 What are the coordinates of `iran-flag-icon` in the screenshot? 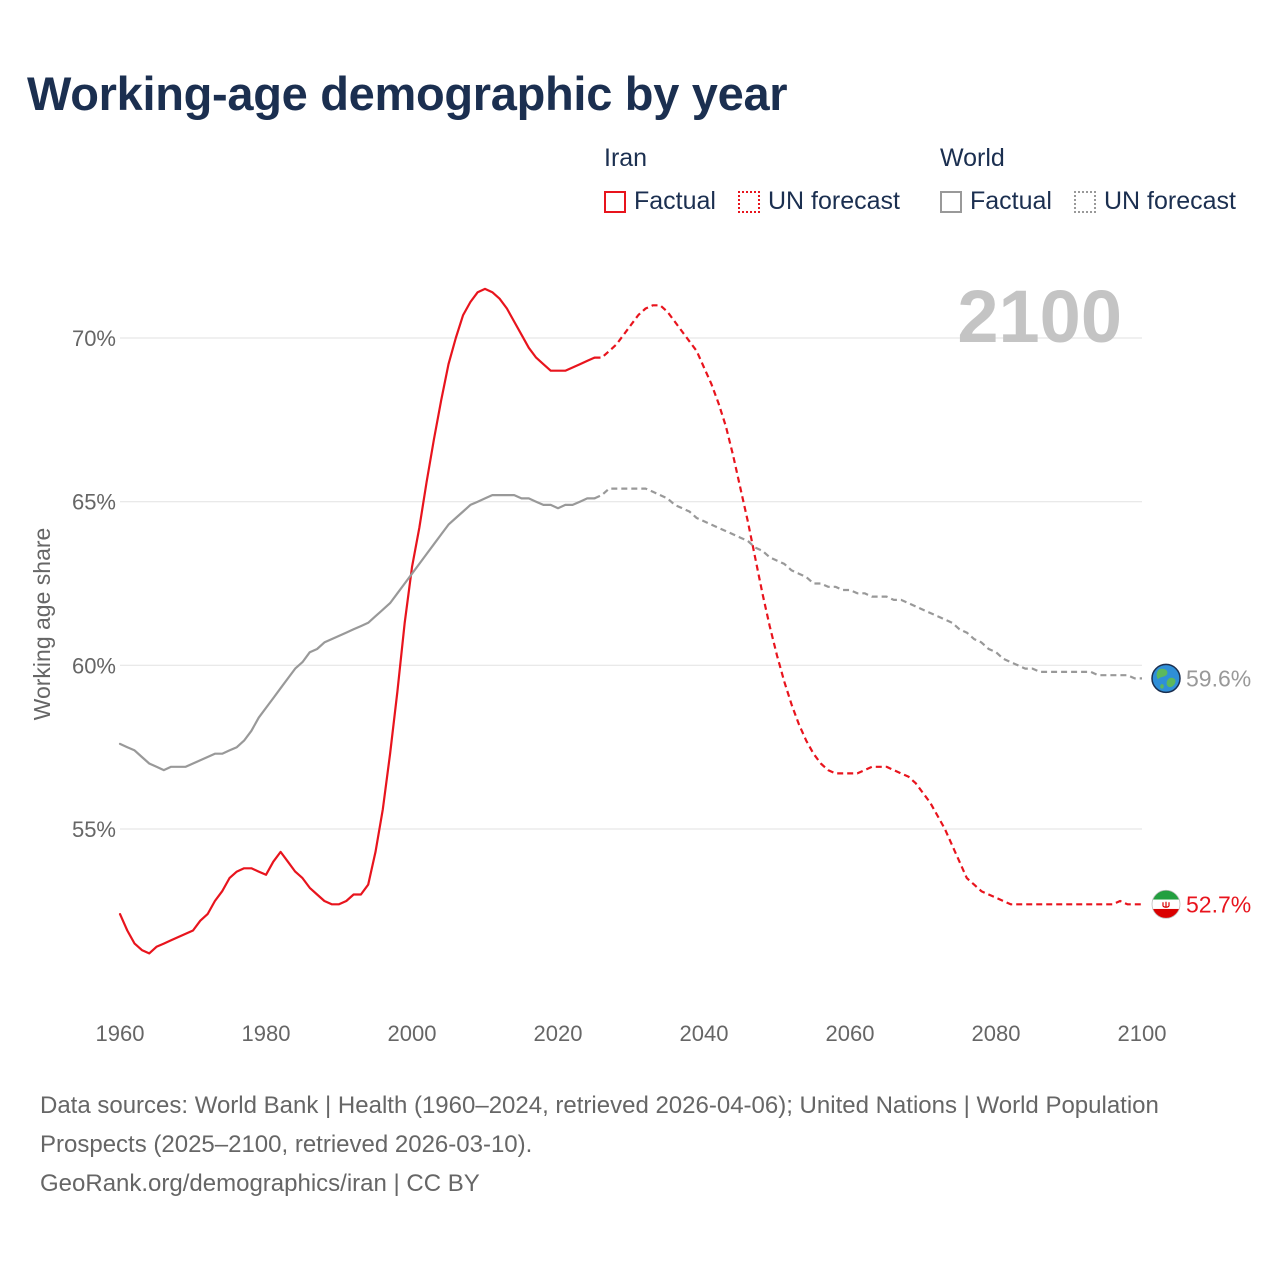 It's located at (1166, 904).